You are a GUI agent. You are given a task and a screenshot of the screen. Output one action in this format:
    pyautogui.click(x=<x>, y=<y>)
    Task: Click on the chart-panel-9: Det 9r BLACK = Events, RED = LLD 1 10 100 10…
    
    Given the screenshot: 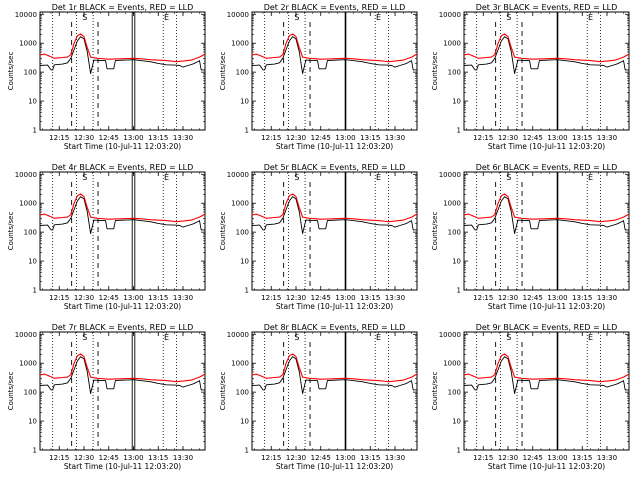 What is the action you would take?
    pyautogui.click(x=530, y=397)
    